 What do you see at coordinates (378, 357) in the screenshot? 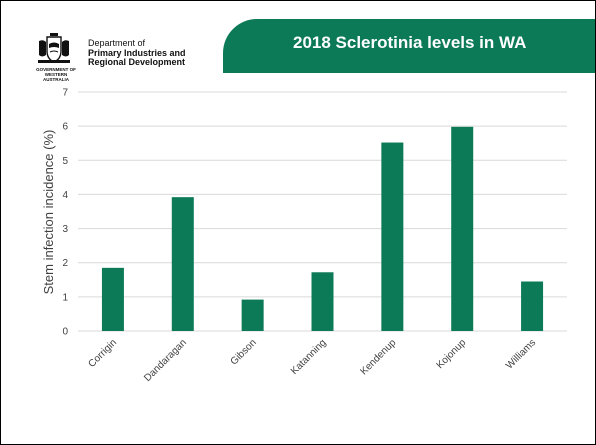
I see `x-tick-label: Kendenup` at bounding box center [378, 357].